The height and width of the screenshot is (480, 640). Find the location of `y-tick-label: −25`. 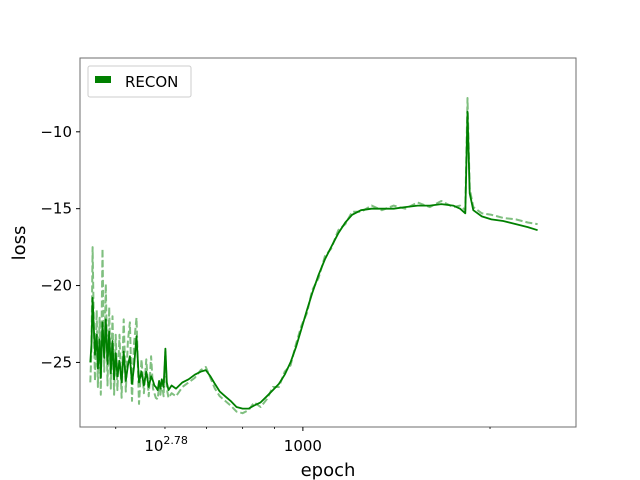

y-tick-label: −25 is located at coordinates (56, 362).